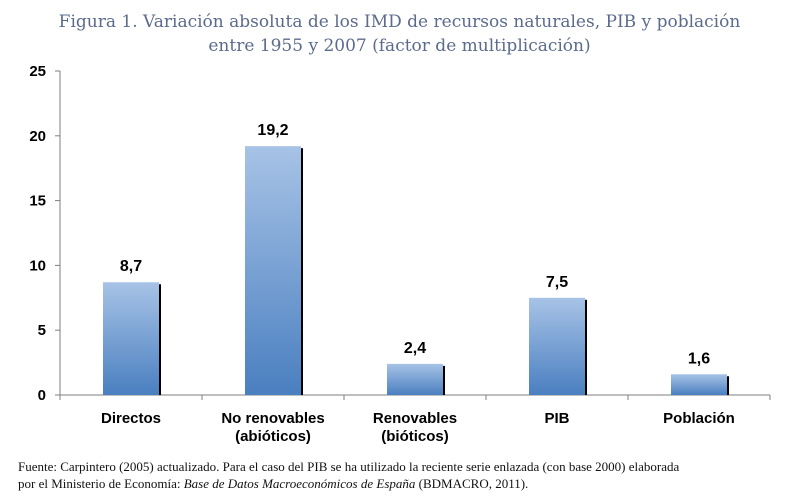 The width and height of the screenshot is (799, 500). Describe the element at coordinates (557, 282) in the screenshot. I see `data-label: 7,5` at that location.